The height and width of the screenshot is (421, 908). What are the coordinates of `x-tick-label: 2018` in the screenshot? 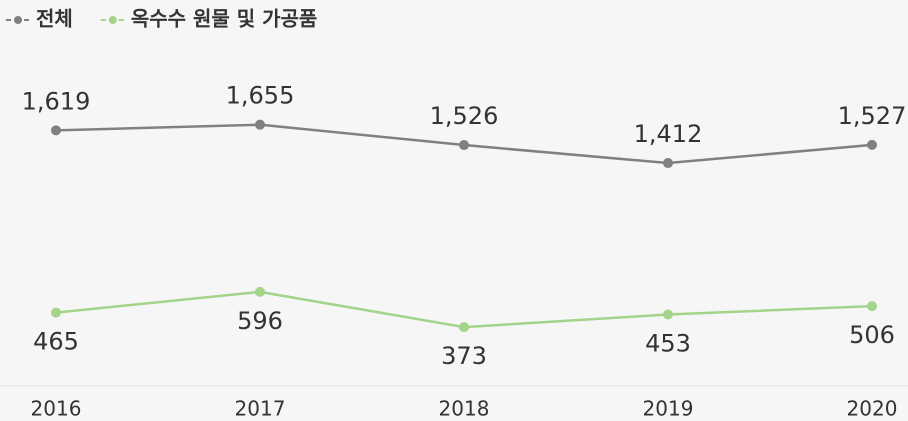 It's located at (464, 409).